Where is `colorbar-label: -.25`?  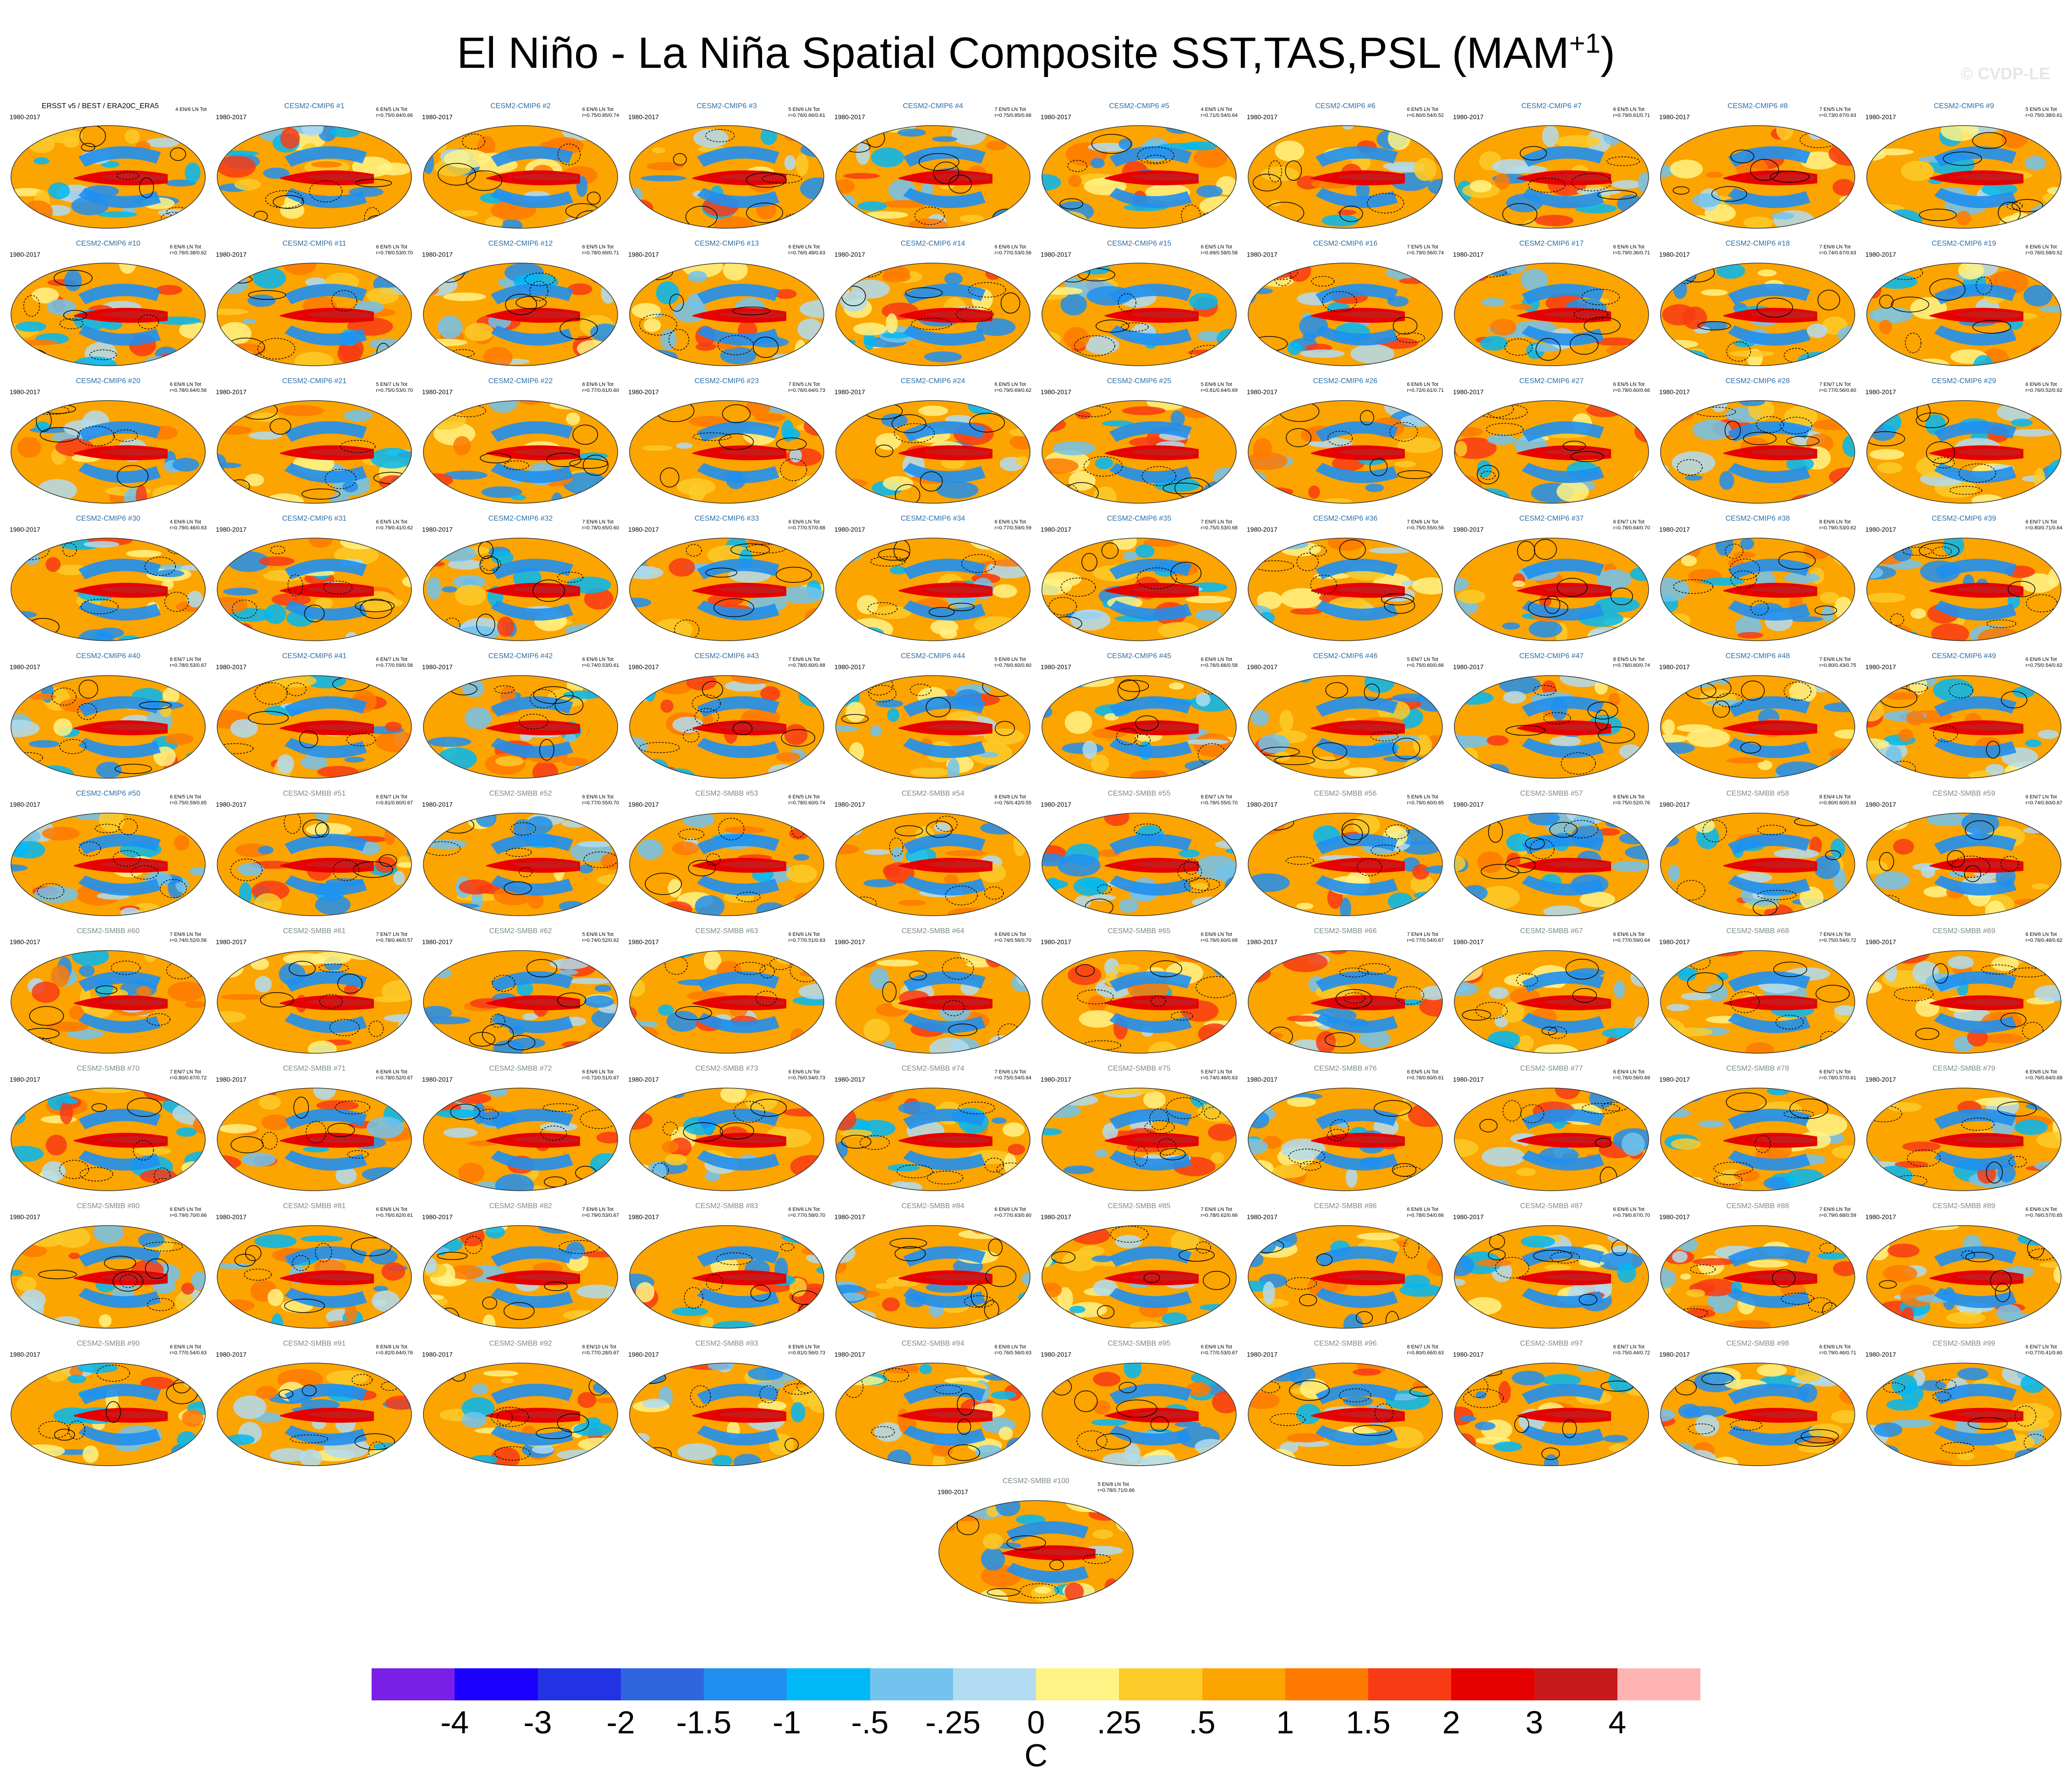
colorbar-label: -.25 is located at coordinates (953, 1723).